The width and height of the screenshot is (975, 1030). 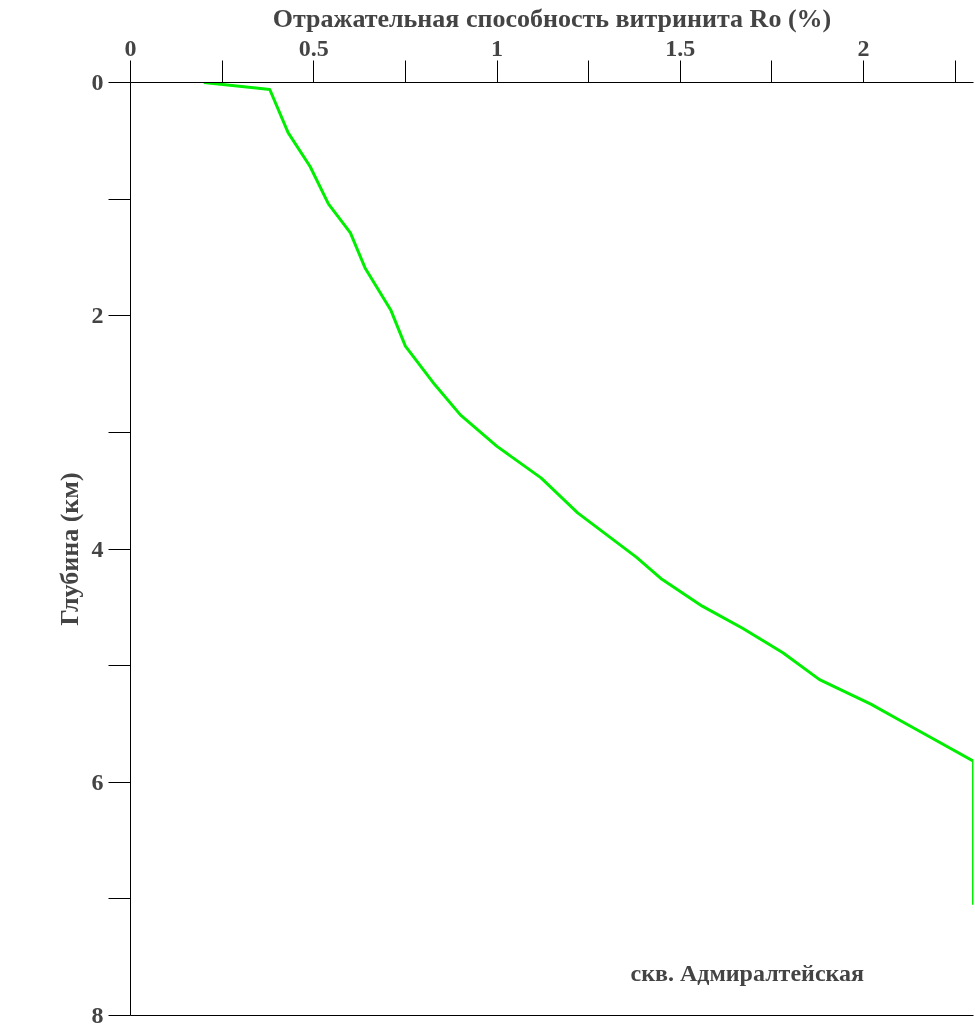 I want to click on x-tick-label: 2, so click(x=863, y=47).